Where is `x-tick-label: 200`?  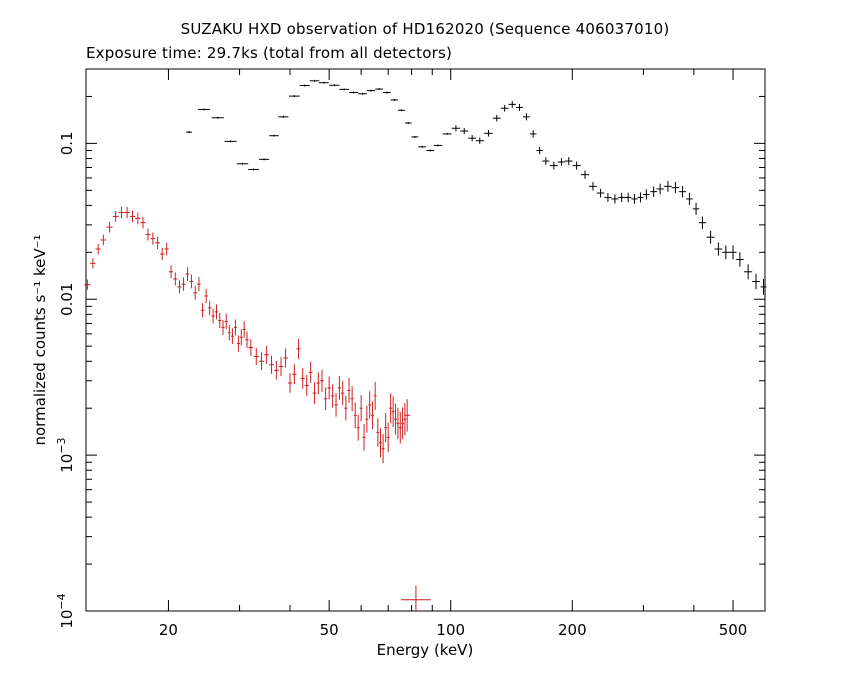 x-tick-label: 200 is located at coordinates (572, 630).